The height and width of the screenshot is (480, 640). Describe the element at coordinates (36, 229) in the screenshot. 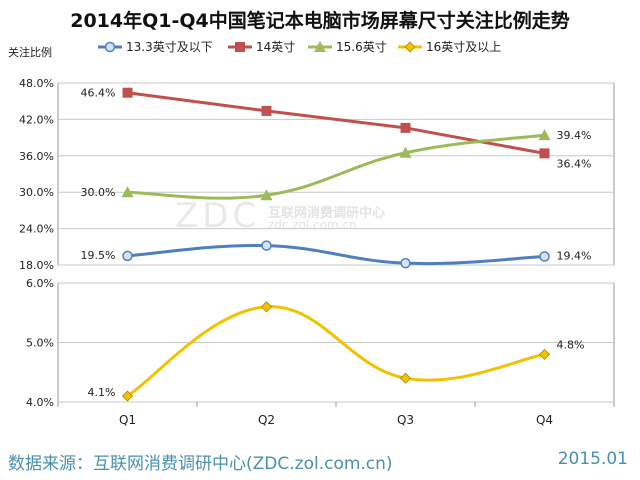

I see `y-tick-label: 24.0%` at that location.